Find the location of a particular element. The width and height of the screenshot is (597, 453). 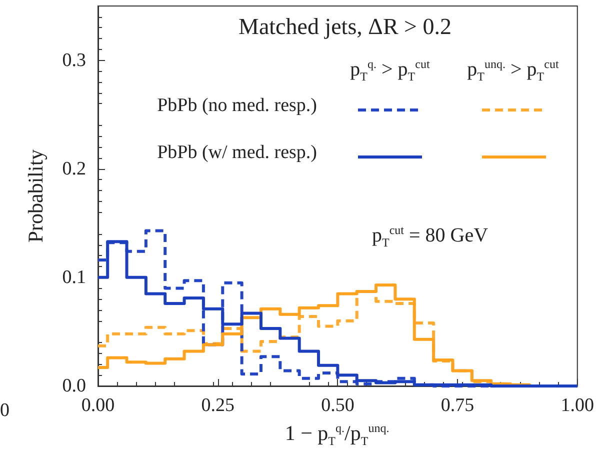

x-tick-label: 0.25 is located at coordinates (217, 405).